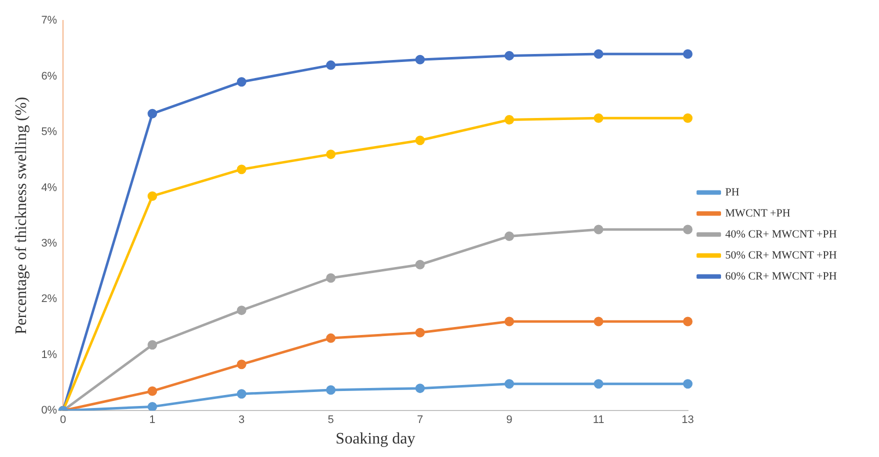 The image size is (879, 457). I want to click on legend-label: MWCNT +PH, so click(757, 213).